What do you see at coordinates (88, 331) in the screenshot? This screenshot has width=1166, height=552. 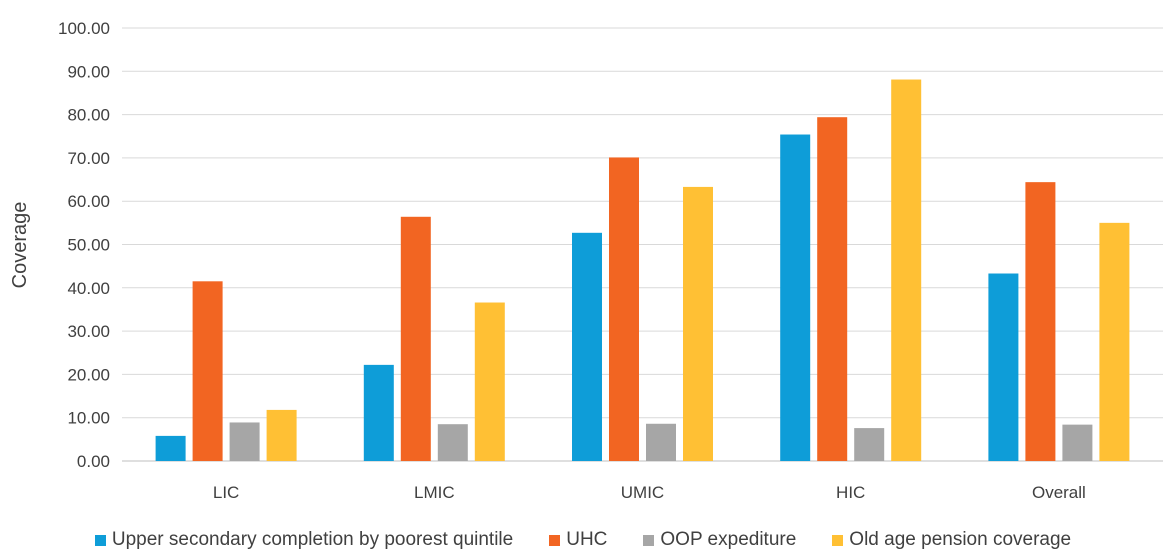 I see `y-tick-label: 30.00` at bounding box center [88, 331].